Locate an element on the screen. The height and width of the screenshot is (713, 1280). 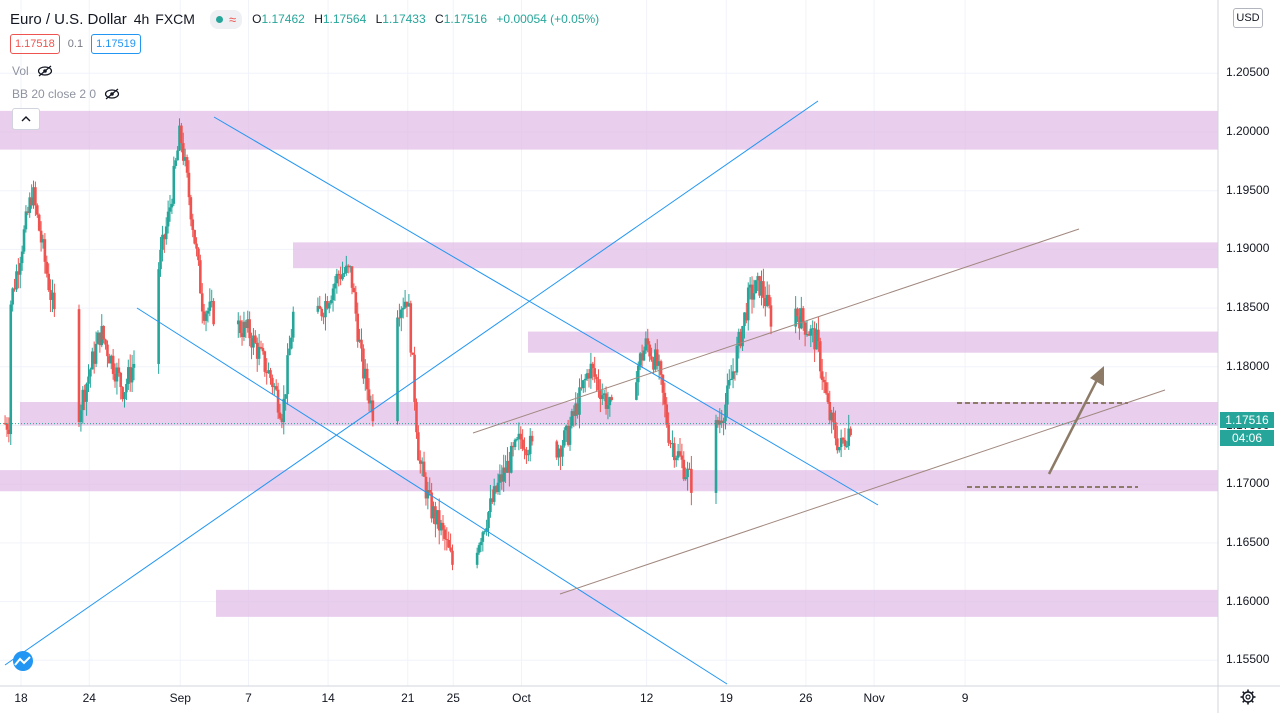
sell-price-button: 1.17518 is located at coordinates (35, 44).